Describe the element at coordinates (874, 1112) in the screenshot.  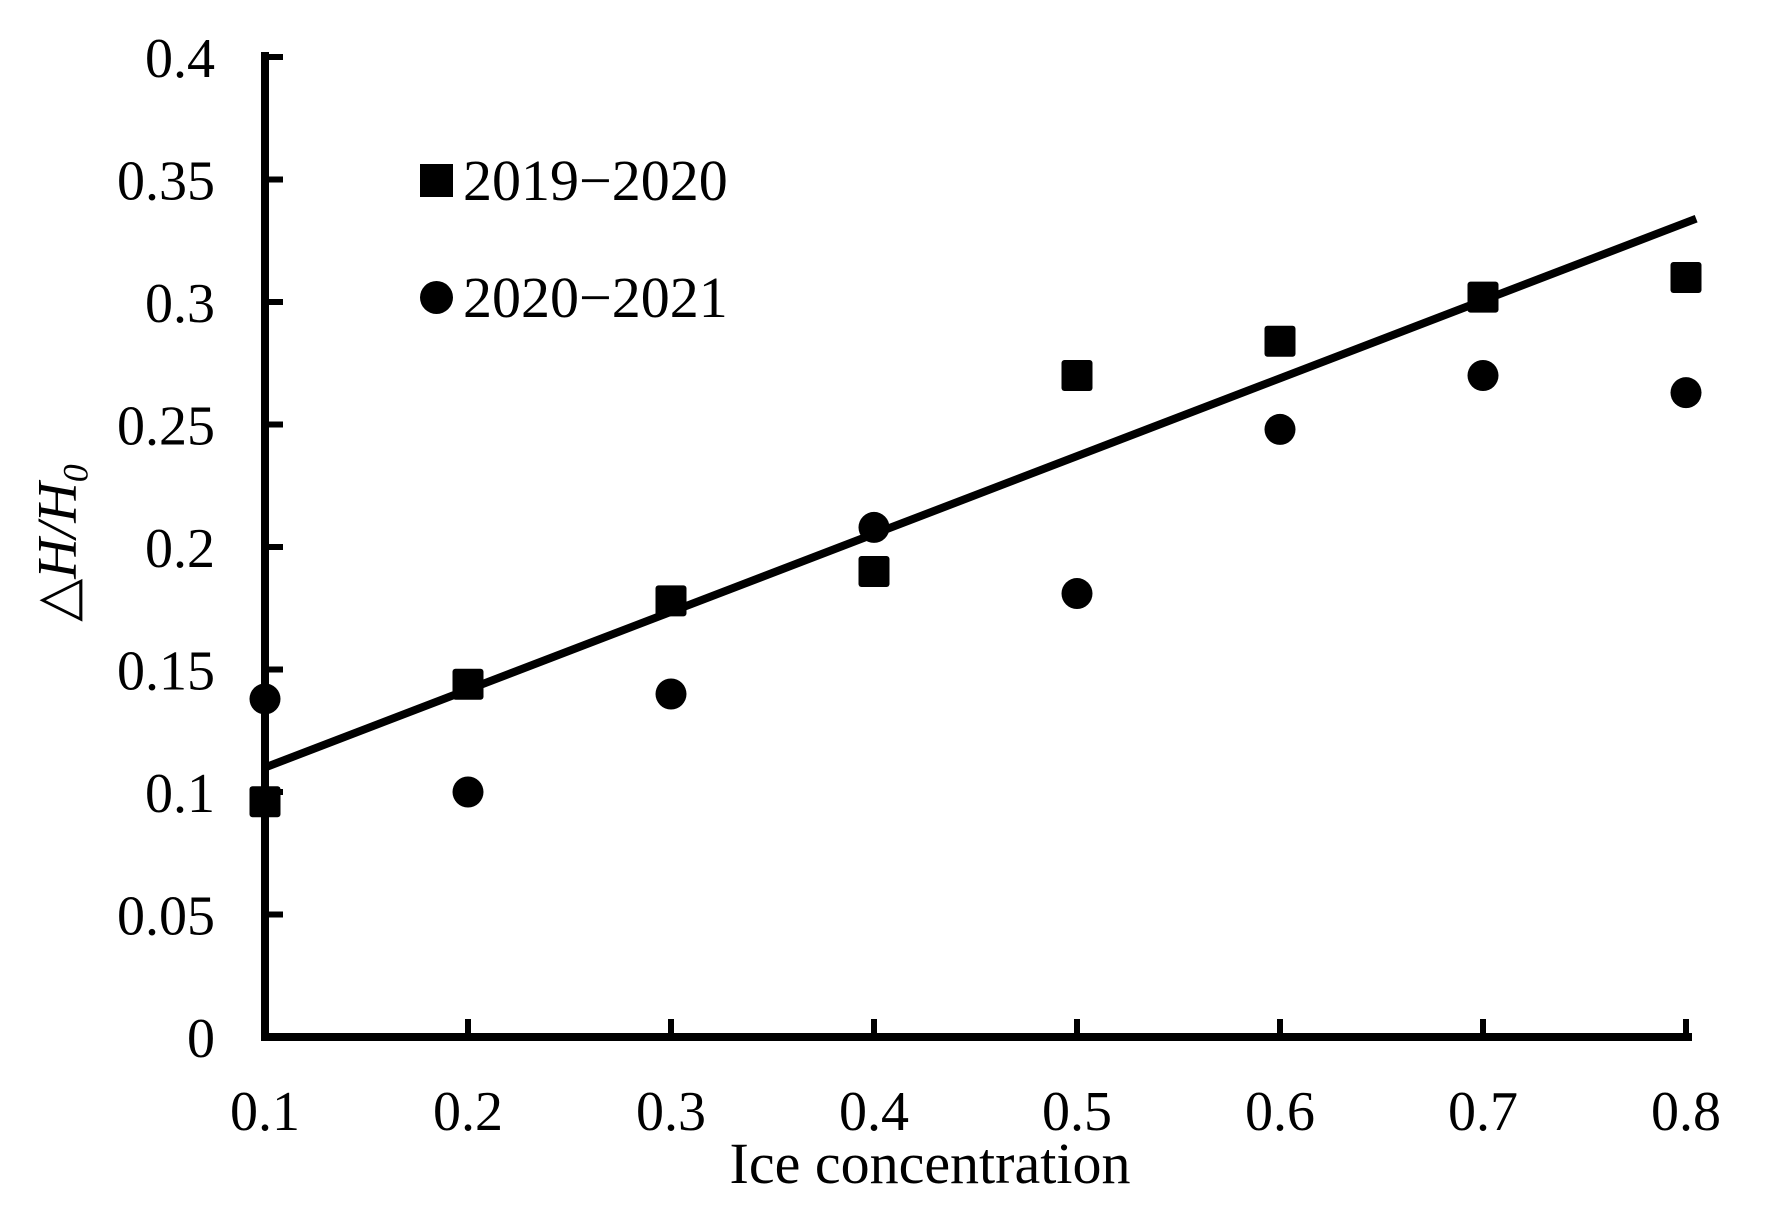
I see `x-tick-label: 0.4` at that location.